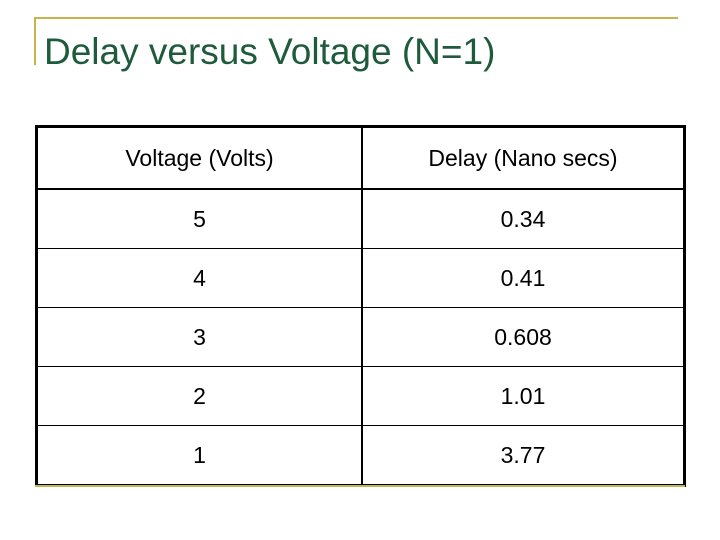 The image size is (720, 540). What do you see at coordinates (199, 218) in the screenshot?
I see `cell-voltage: 5` at bounding box center [199, 218].